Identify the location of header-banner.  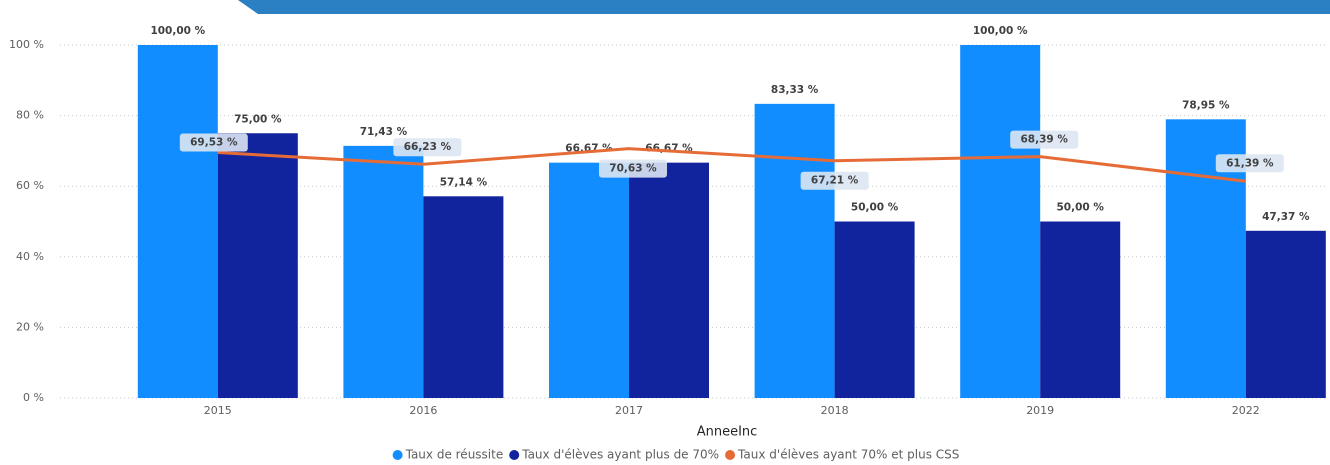
(784, 7).